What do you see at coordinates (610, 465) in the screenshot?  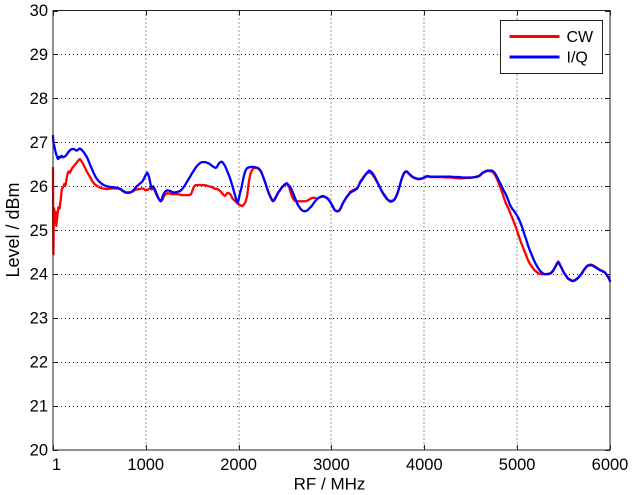 I see `x-tick-label: 6000` at bounding box center [610, 465].